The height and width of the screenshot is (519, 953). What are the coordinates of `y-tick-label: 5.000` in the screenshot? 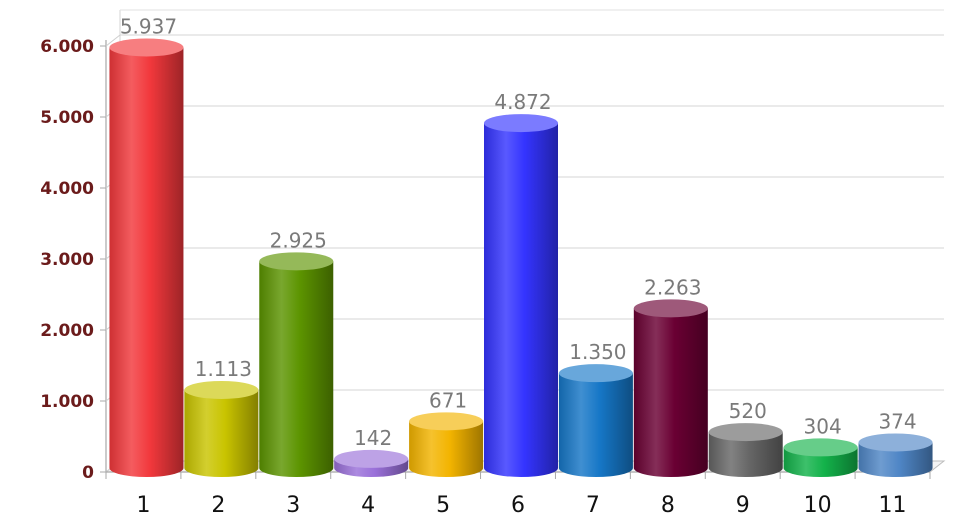 It's located at (67, 118).